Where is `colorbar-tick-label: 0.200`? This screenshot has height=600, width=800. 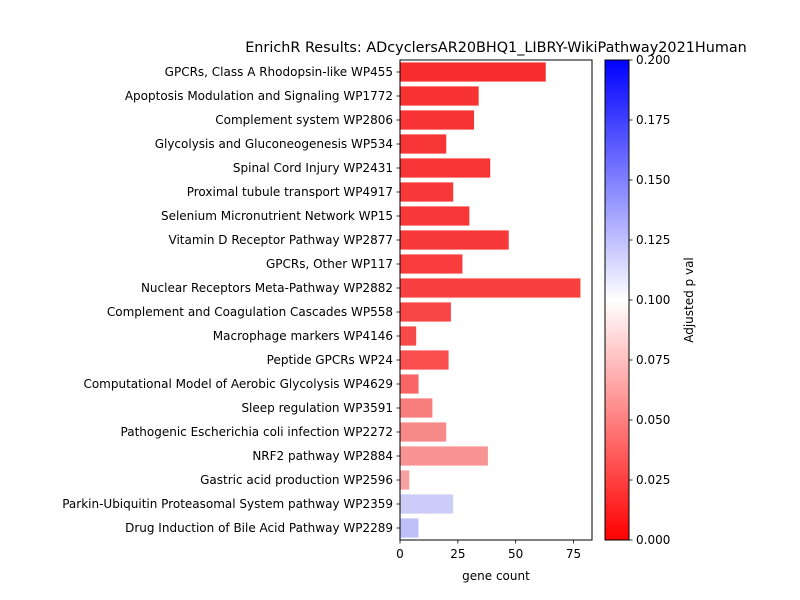
colorbar-tick-label: 0.200 is located at coordinates (653, 60).